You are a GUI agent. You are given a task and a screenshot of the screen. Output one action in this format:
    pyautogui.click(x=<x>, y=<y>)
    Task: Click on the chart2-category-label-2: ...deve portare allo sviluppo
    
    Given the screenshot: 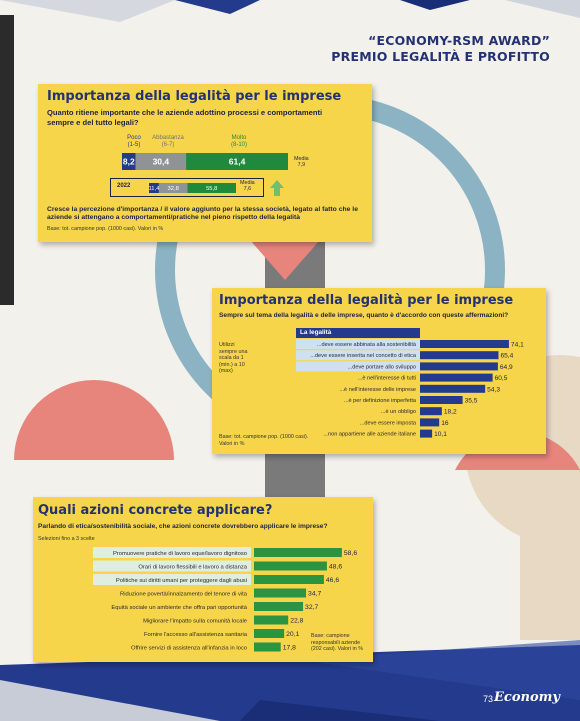 What is the action you would take?
    pyautogui.click(x=382, y=367)
    